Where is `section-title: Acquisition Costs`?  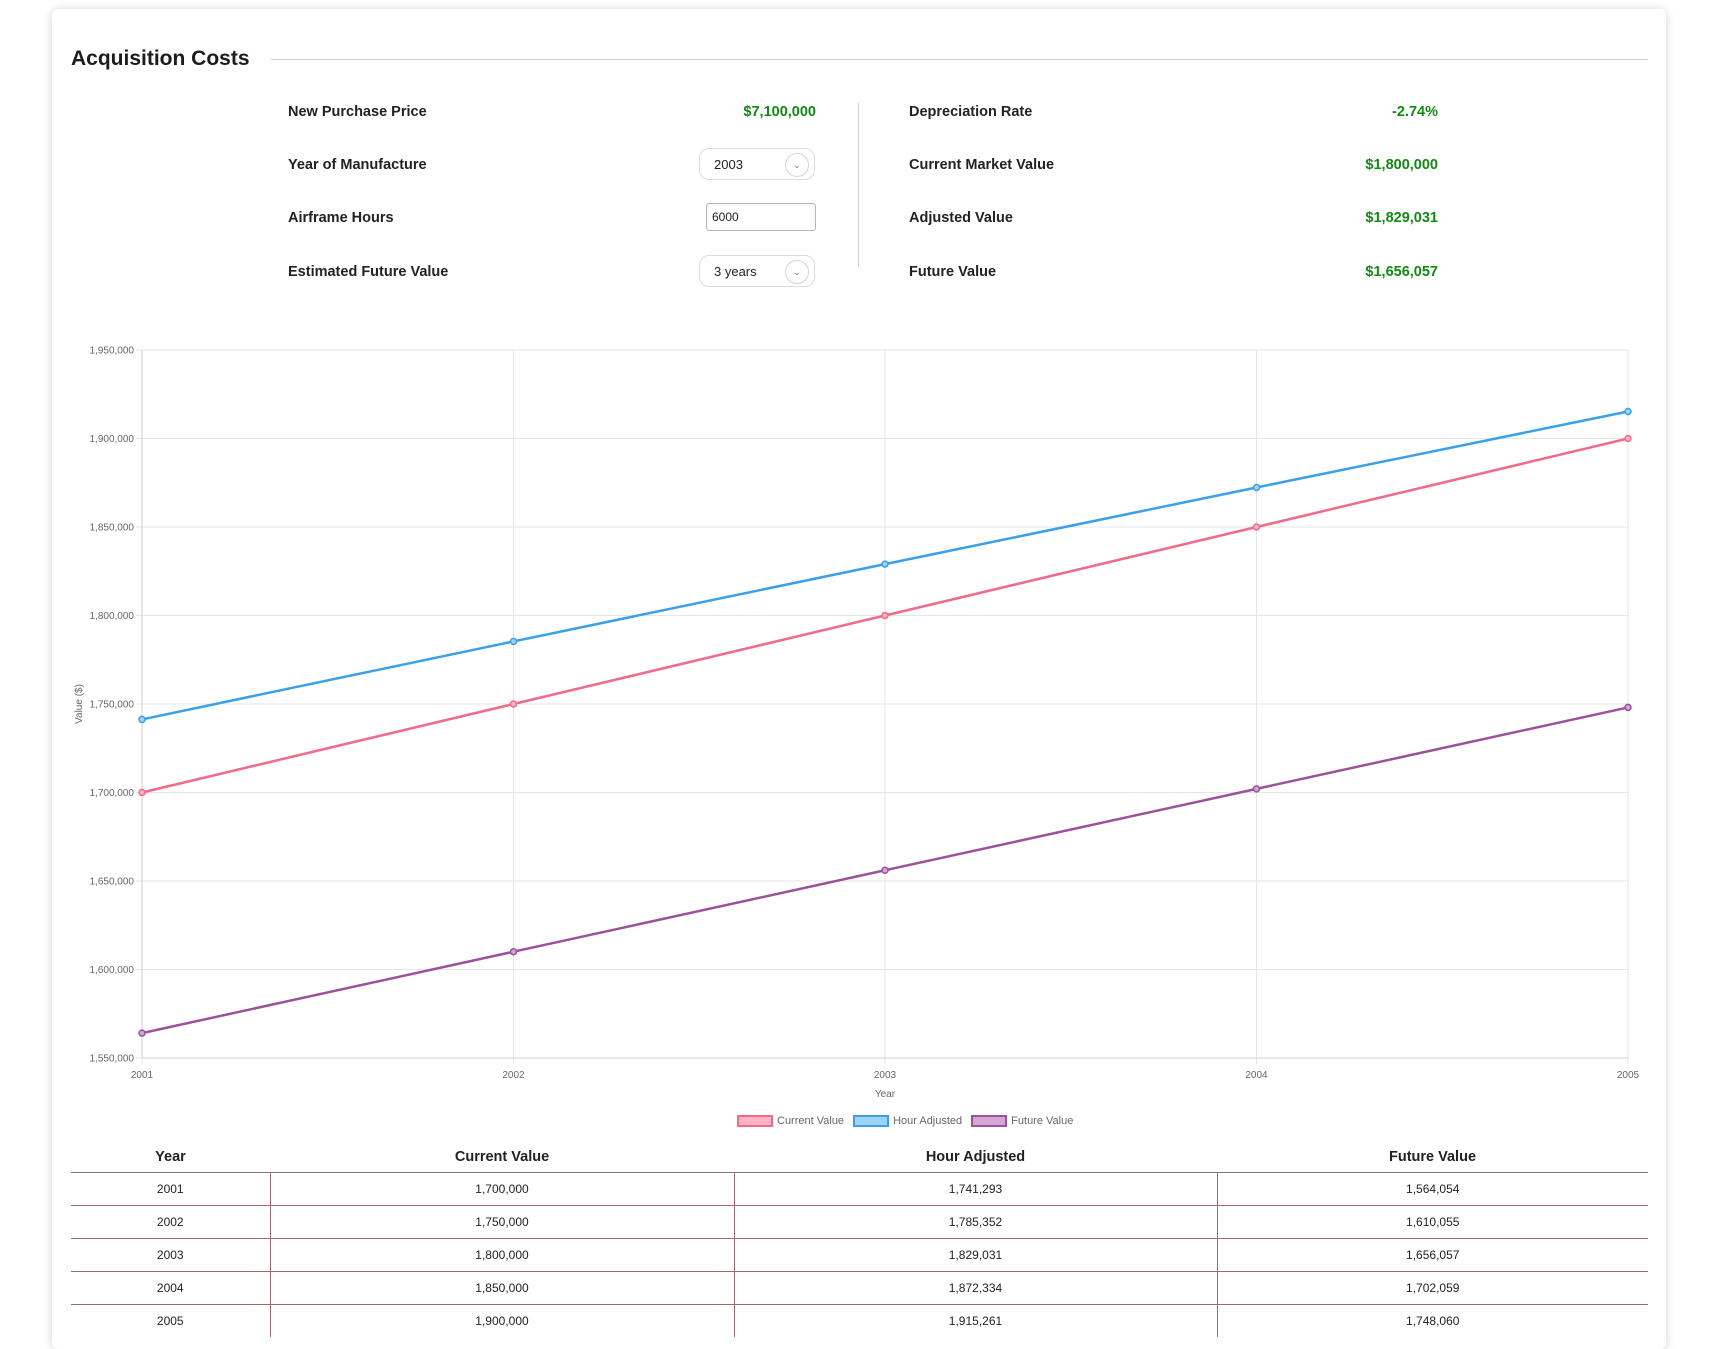
section-title: Acquisition Costs is located at coordinates (160, 58).